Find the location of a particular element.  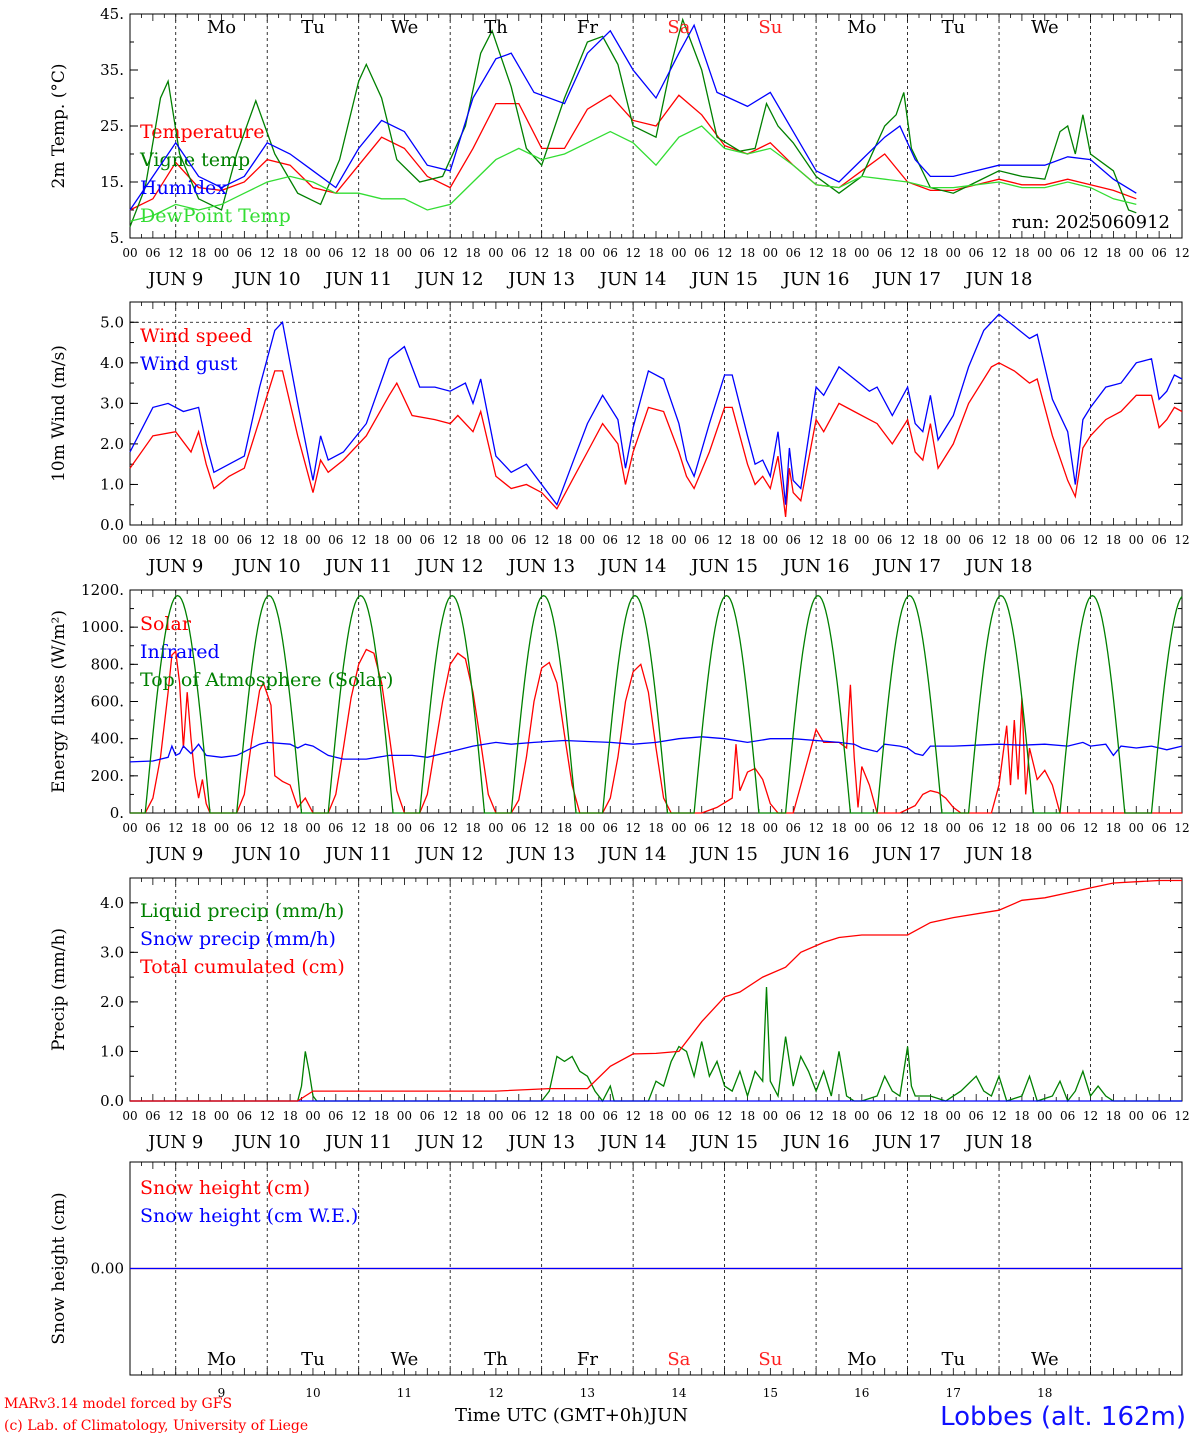

x-date-label: JUN 17 is located at coordinates (906, 279).